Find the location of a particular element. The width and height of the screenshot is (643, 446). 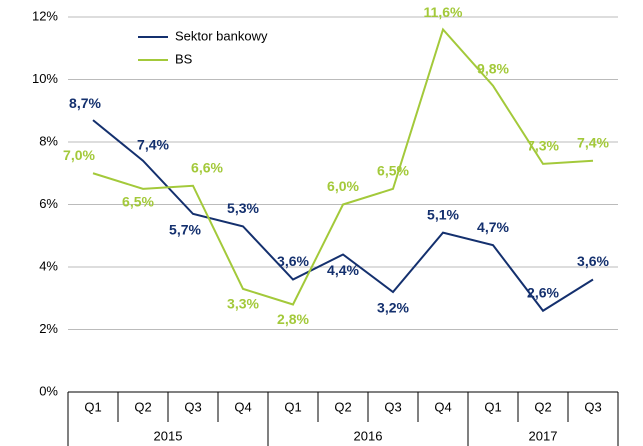

y-tick-label: 0% is located at coordinates (48, 390).